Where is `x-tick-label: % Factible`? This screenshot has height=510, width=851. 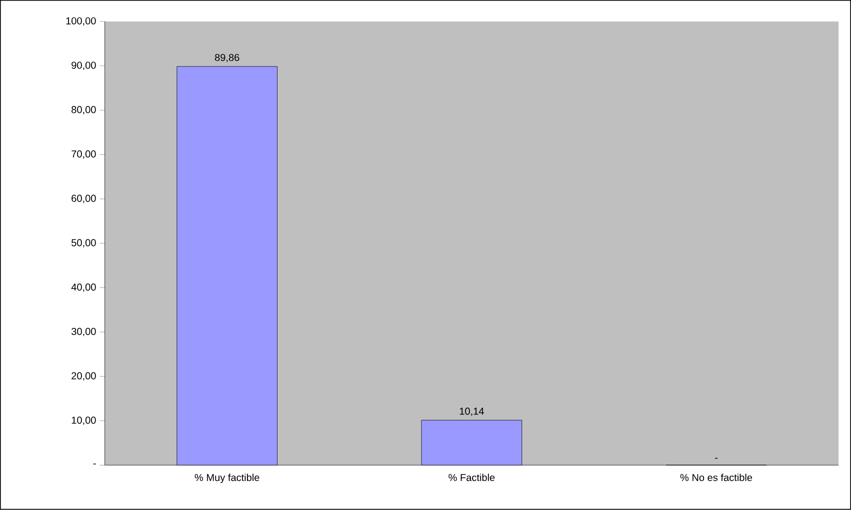 x-tick-label: % Factible is located at coordinates (471, 478).